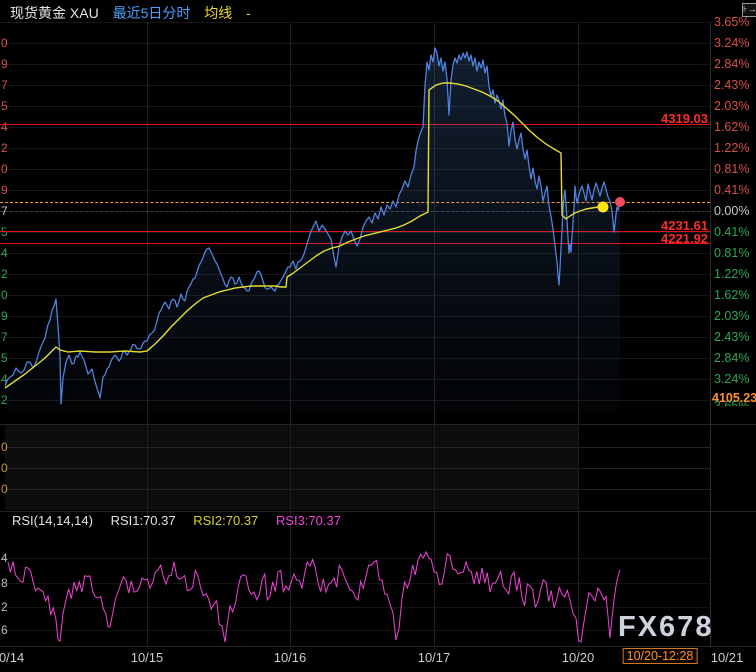 This screenshot has height=672, width=756. Describe the element at coordinates (54, 13) in the screenshot. I see `instrument-title: 现货黄金 XAU` at that location.